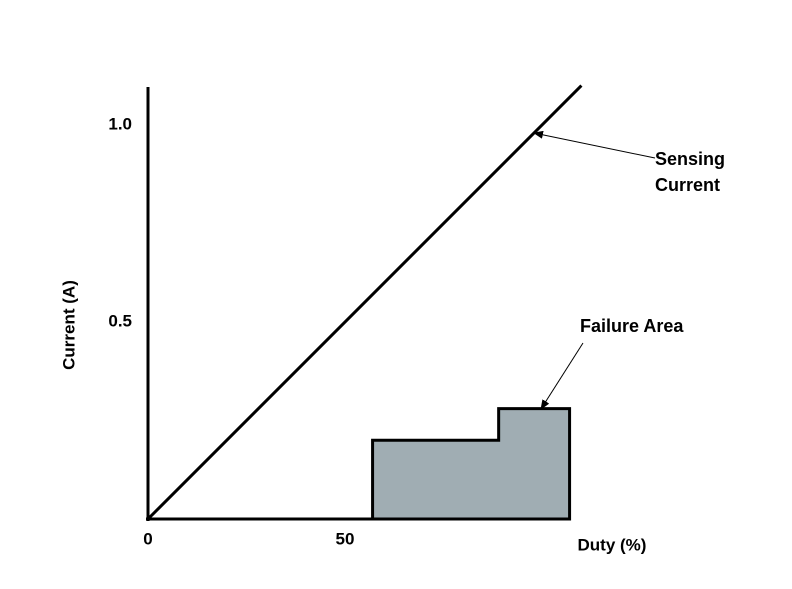 The image size is (792, 589). I want to click on x-tick-label: 0, so click(147, 538).